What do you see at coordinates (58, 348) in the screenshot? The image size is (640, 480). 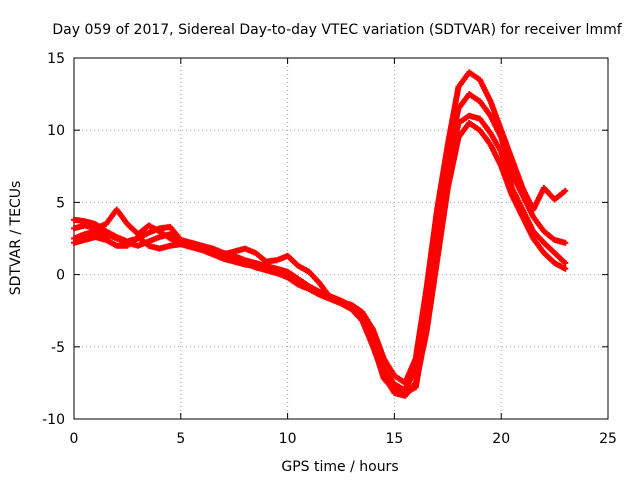 I see `y-tick-label: -5` at bounding box center [58, 348].